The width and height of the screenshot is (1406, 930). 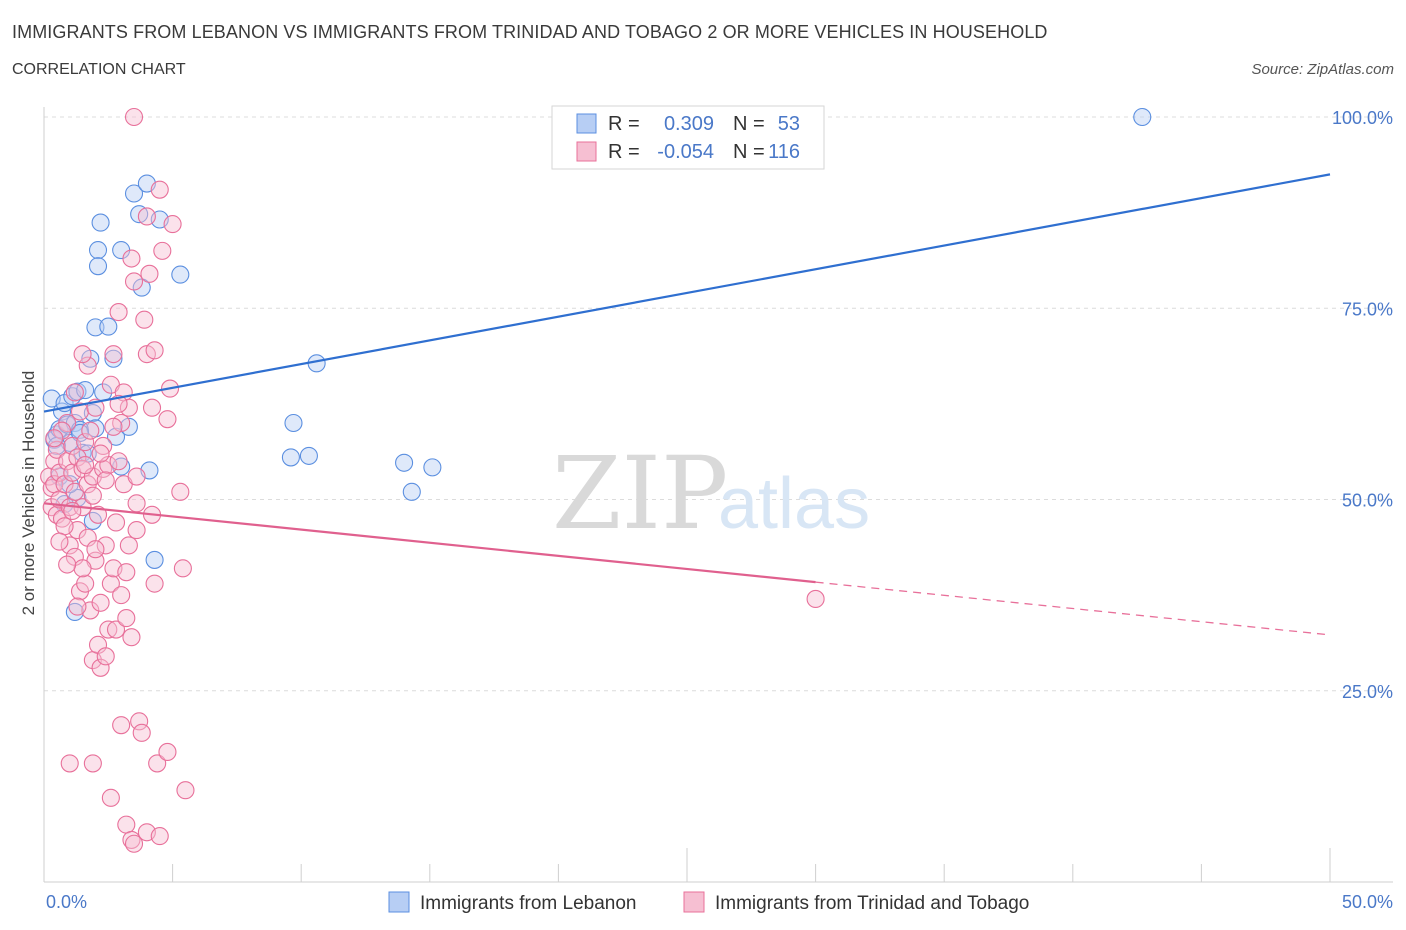 What do you see at coordinates (794, 504) in the screenshot?
I see `watermark-atlas: atlas` at bounding box center [794, 504].